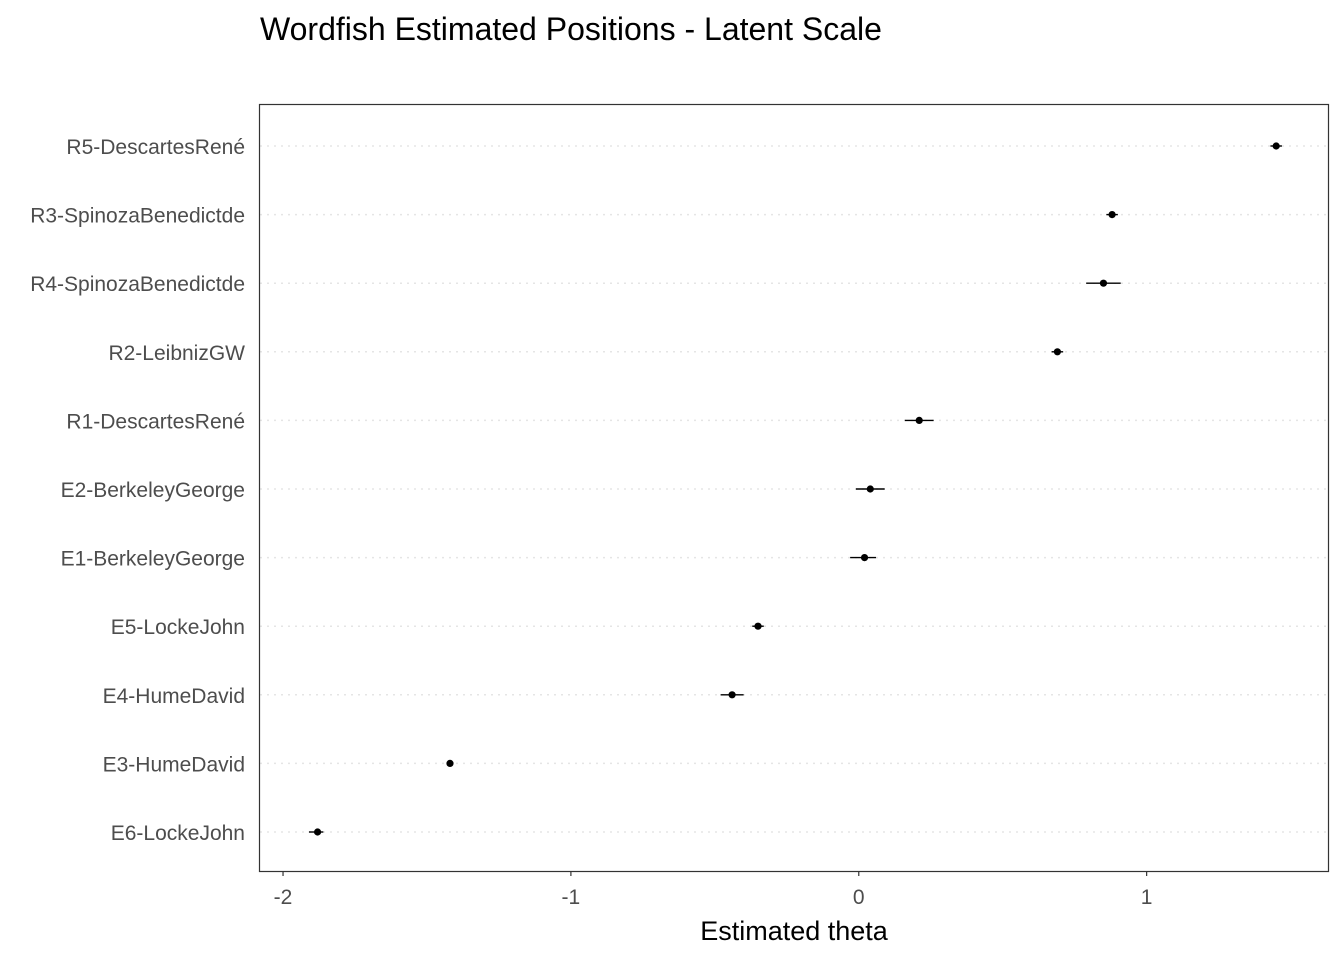  Describe the element at coordinates (155, 147) in the screenshot. I see `y-tick-label-0: R5-DescartesRené` at that location.